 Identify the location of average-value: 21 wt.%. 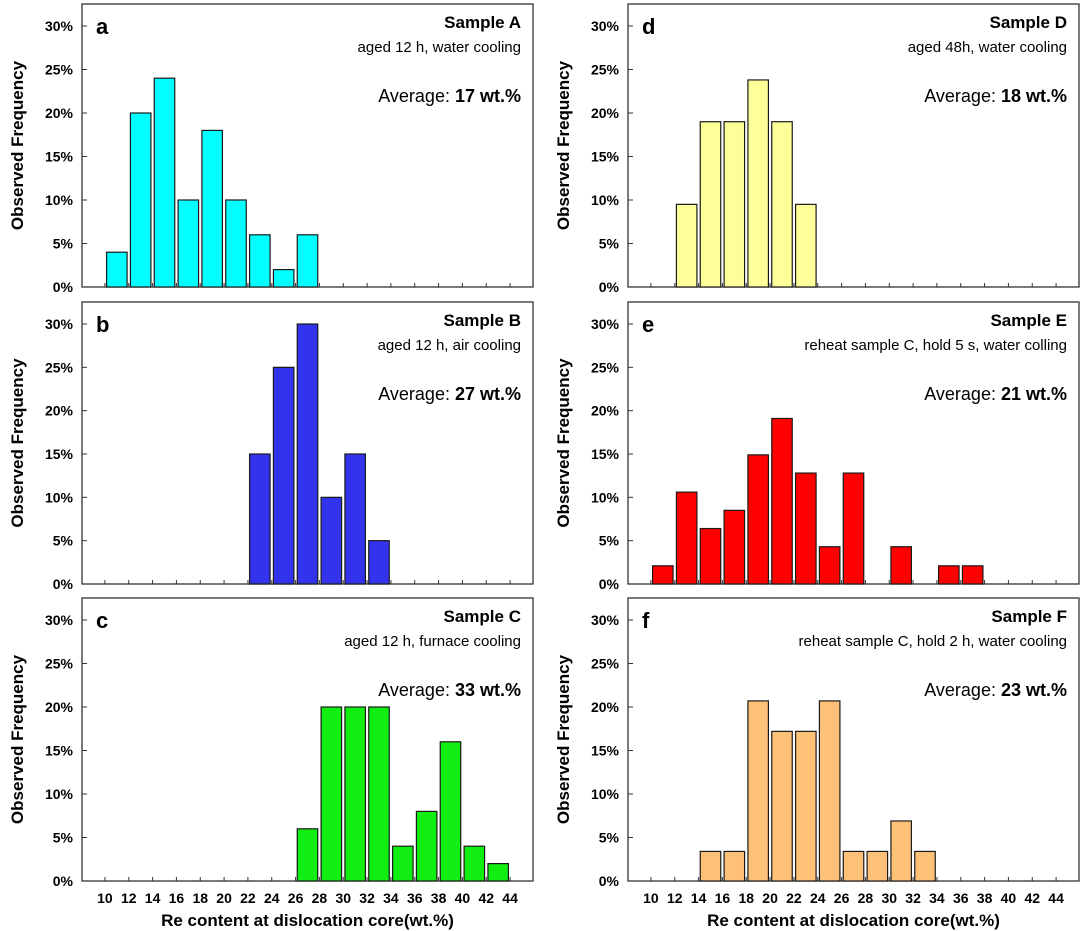
(1034, 394).